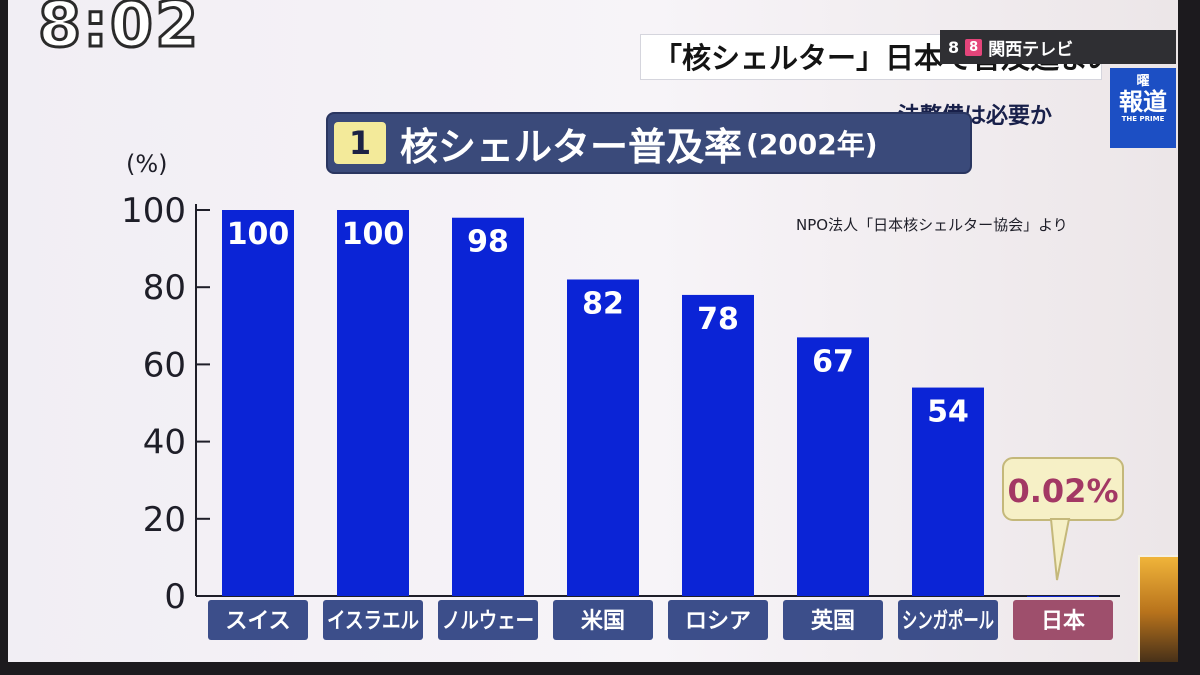  I want to click on show-logo: 曜 報道 THE PRIME, so click(1143, 108).